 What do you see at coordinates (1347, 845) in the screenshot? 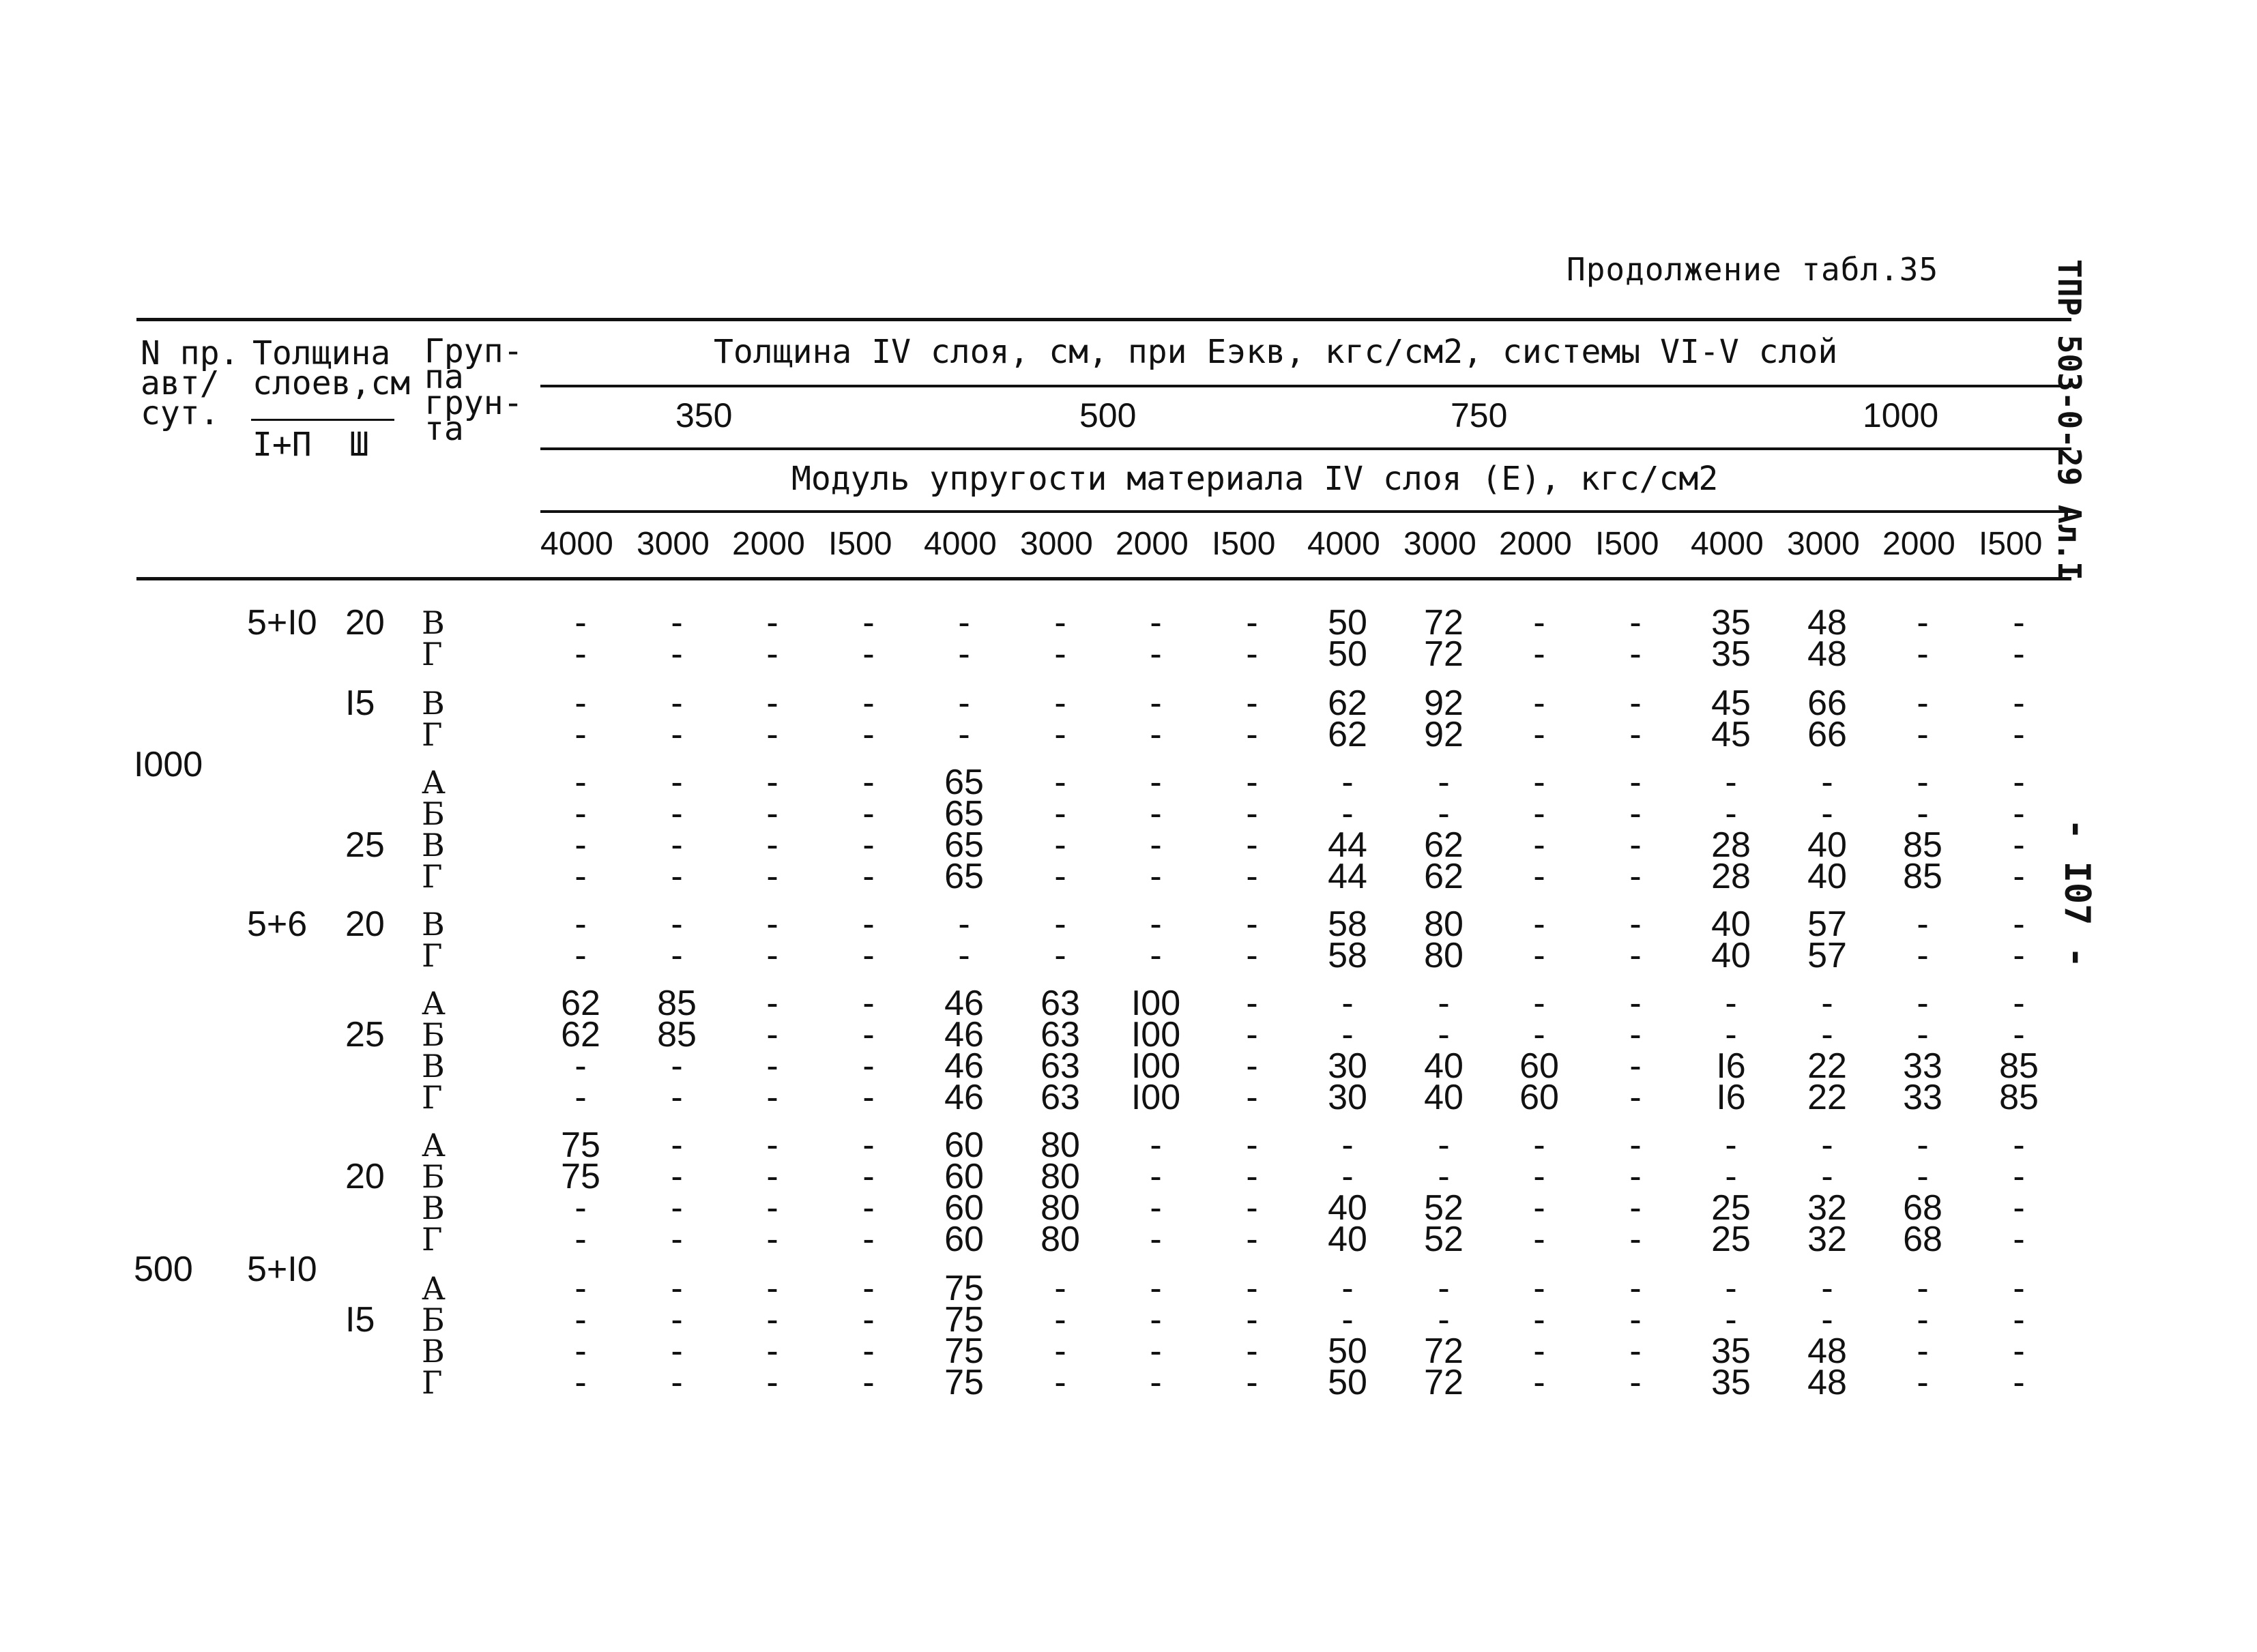
I see `table-cell: 44` at bounding box center [1347, 845].